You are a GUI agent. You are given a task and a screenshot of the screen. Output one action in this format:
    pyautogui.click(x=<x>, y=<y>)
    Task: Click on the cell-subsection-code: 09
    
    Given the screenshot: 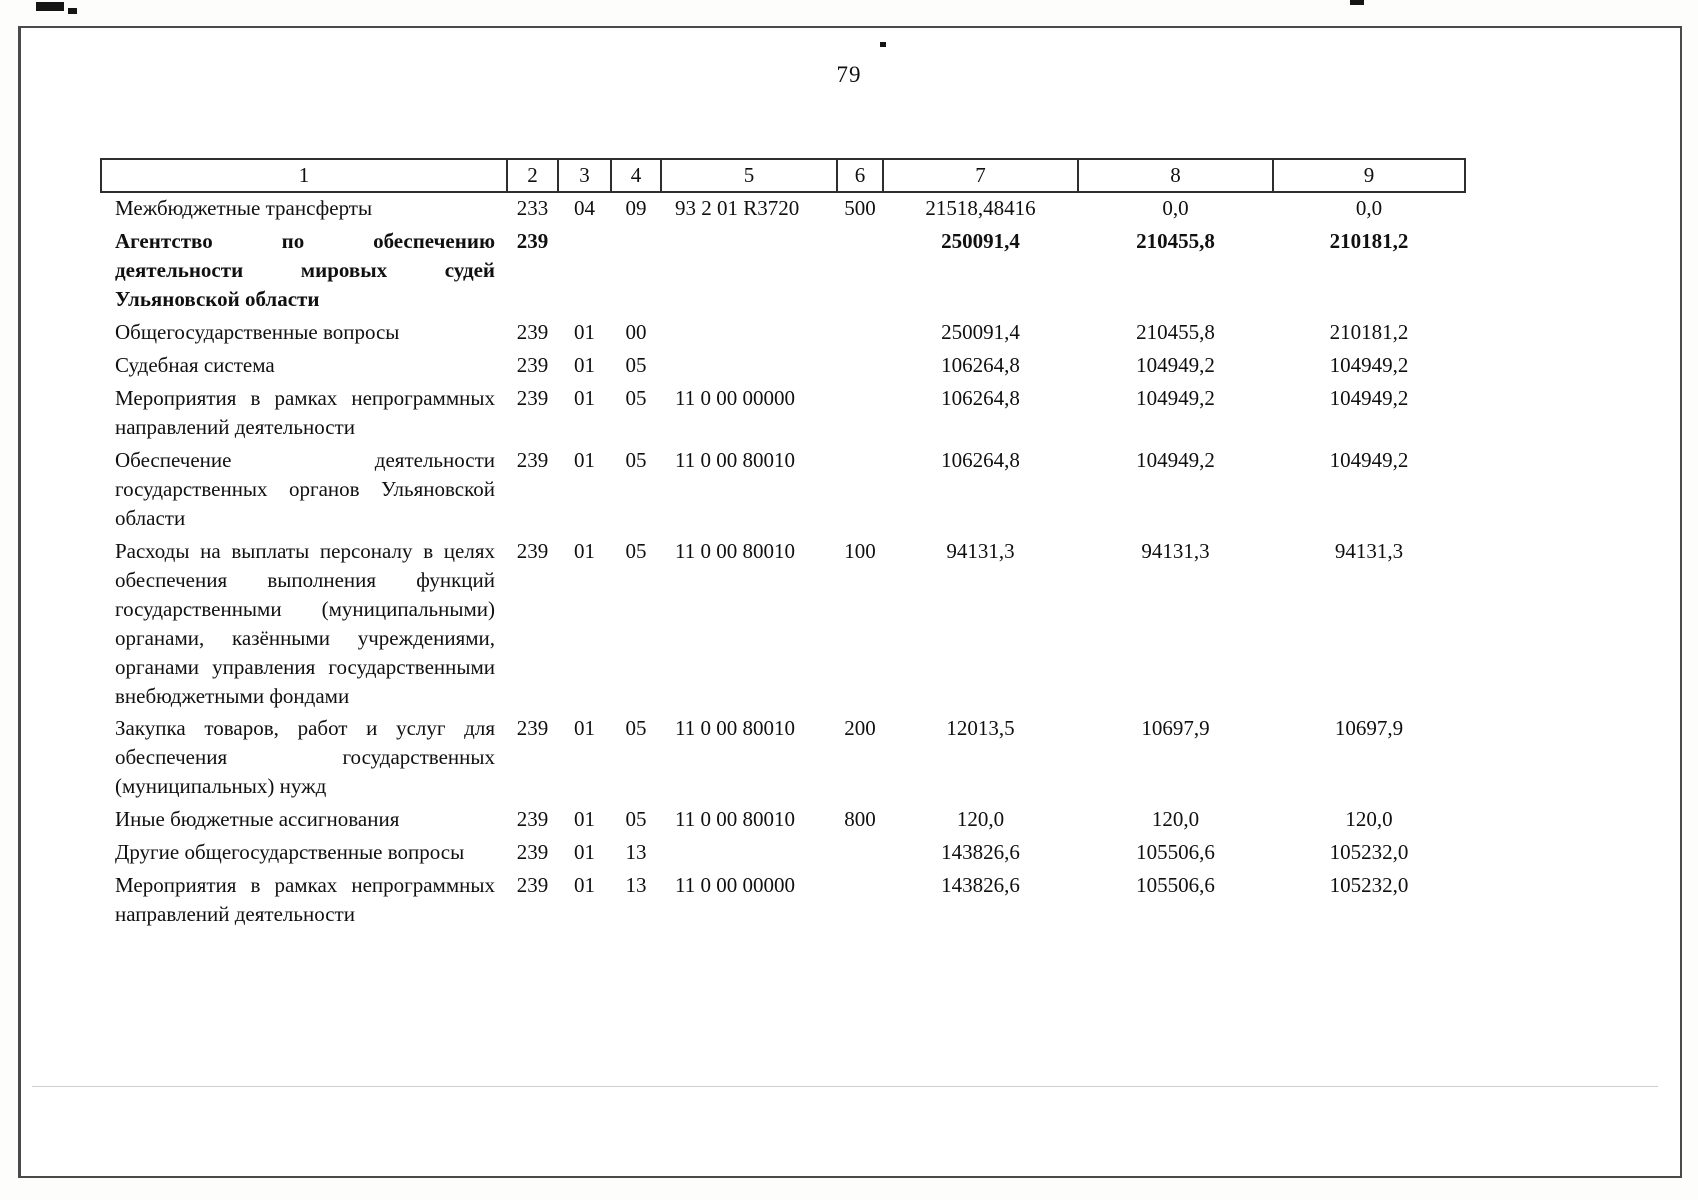 What is the action you would take?
    pyautogui.click(x=636, y=208)
    